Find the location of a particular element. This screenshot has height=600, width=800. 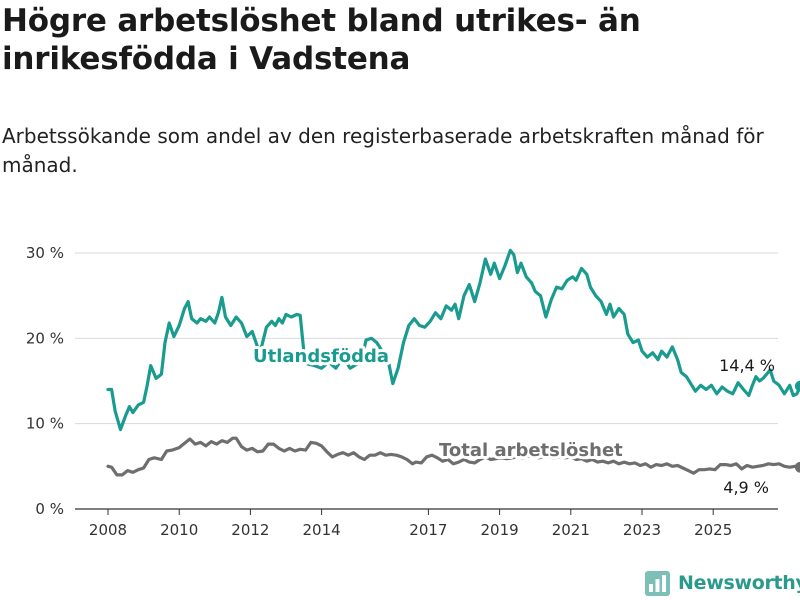

y-axis: 0 % 10 % 20 % 30 % is located at coordinates (45, 381).